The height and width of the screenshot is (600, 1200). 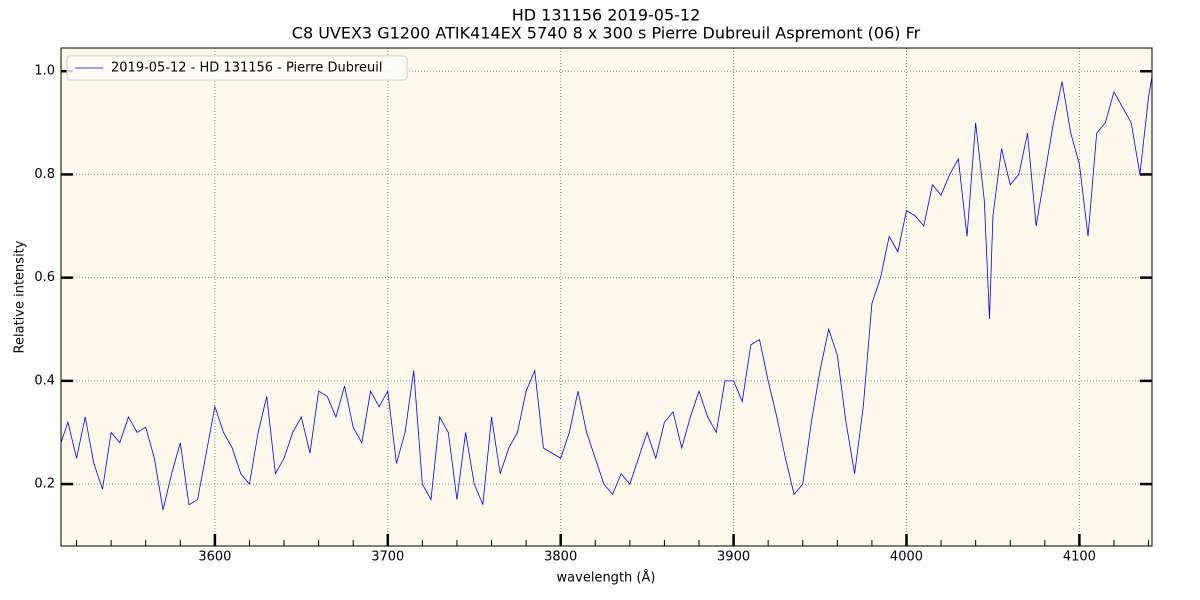 What do you see at coordinates (606, 15) in the screenshot?
I see `chart-title: HD 131156 2019-05-12` at bounding box center [606, 15].